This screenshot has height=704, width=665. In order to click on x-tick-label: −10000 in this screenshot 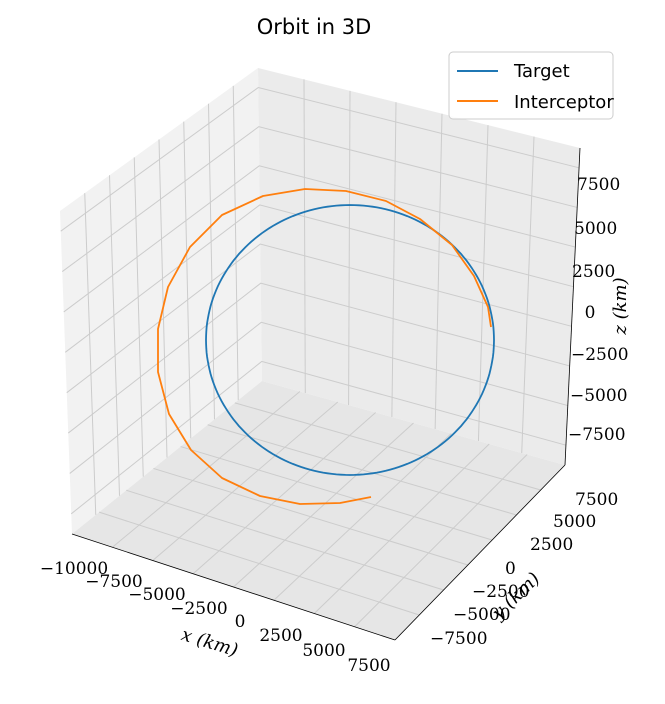, I will do `click(74, 569)`.